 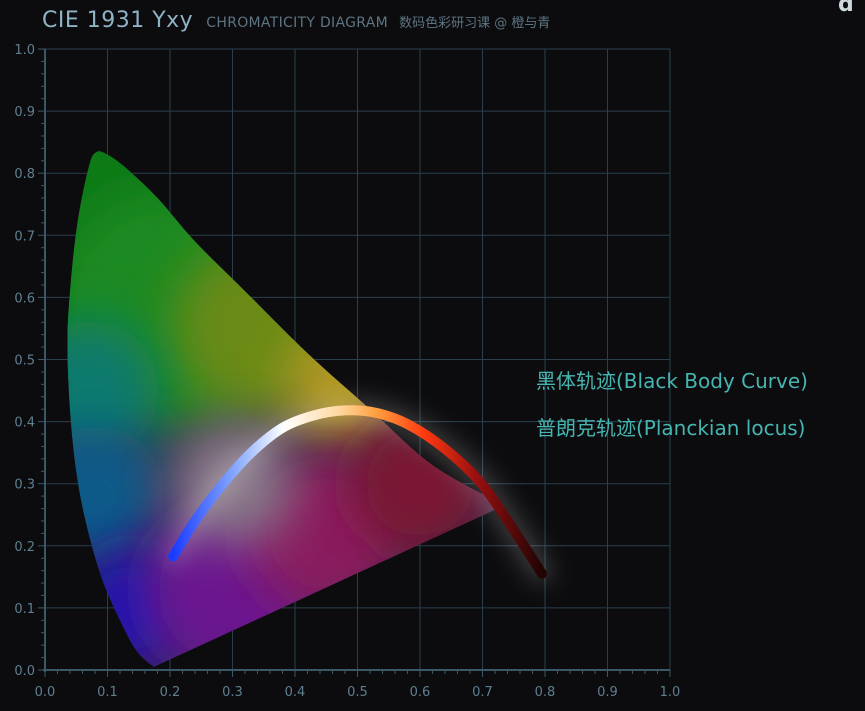 I want to click on planckian-locus-curve, so click(x=357, y=492).